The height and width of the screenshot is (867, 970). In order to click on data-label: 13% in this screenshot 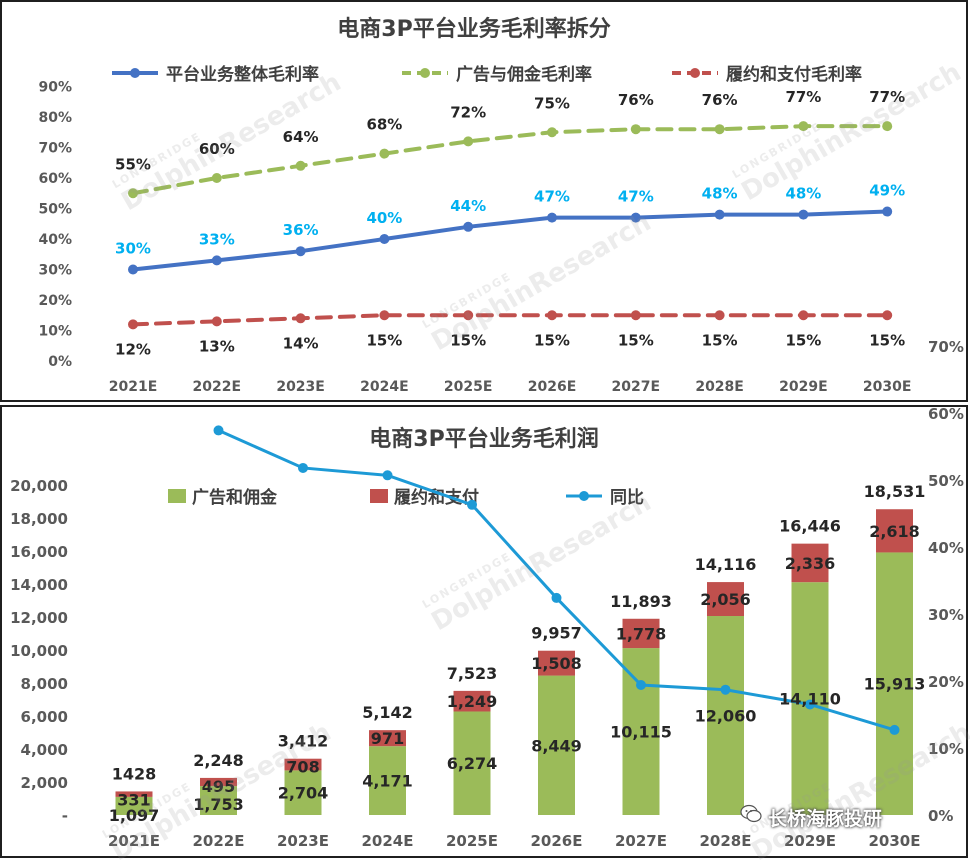, I will do `click(217, 346)`.